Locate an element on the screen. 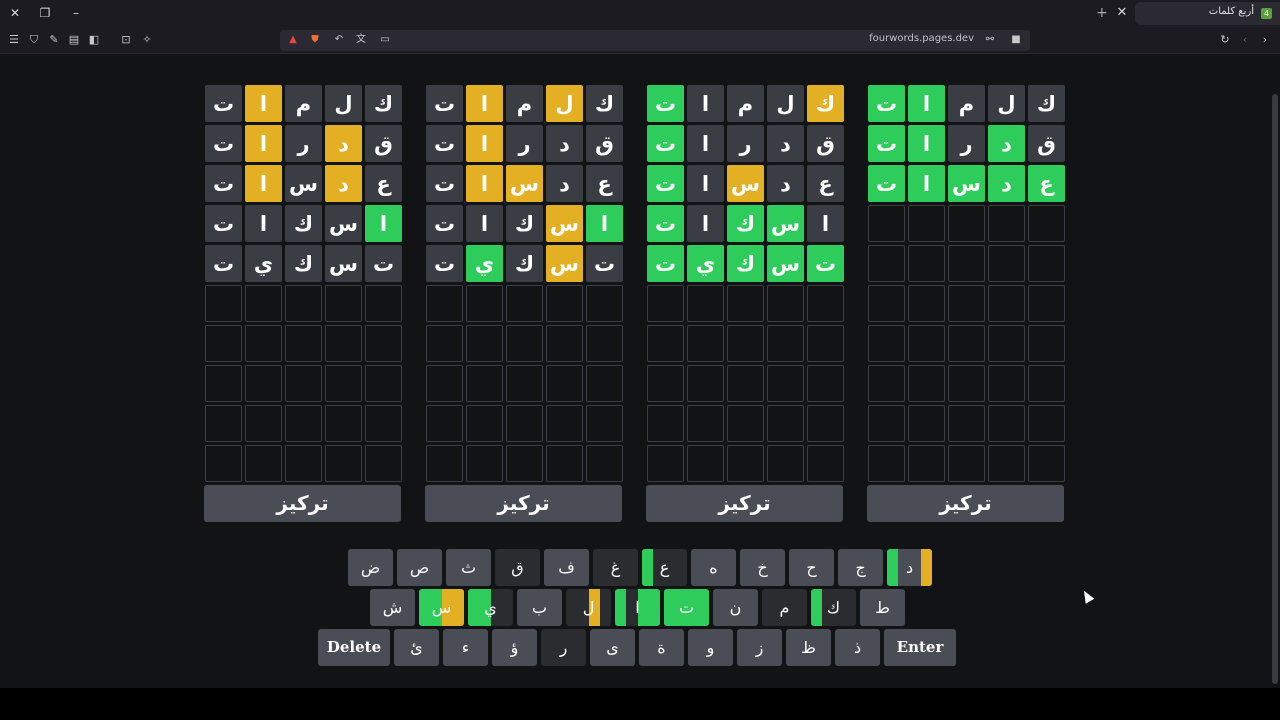  letter-key: د is located at coordinates (909, 567).